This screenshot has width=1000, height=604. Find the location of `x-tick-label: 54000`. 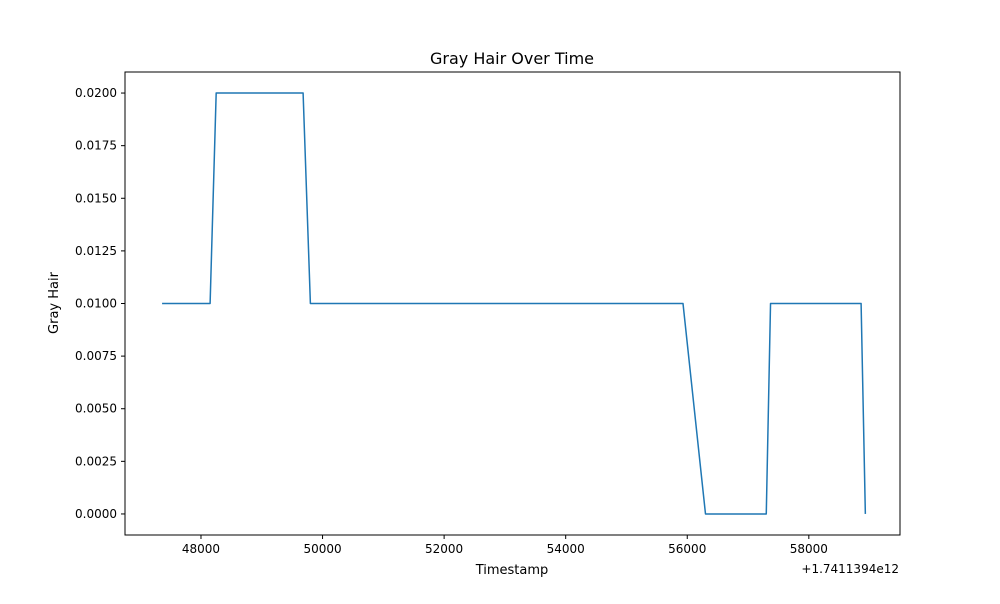

x-tick-label: 54000 is located at coordinates (566, 549).